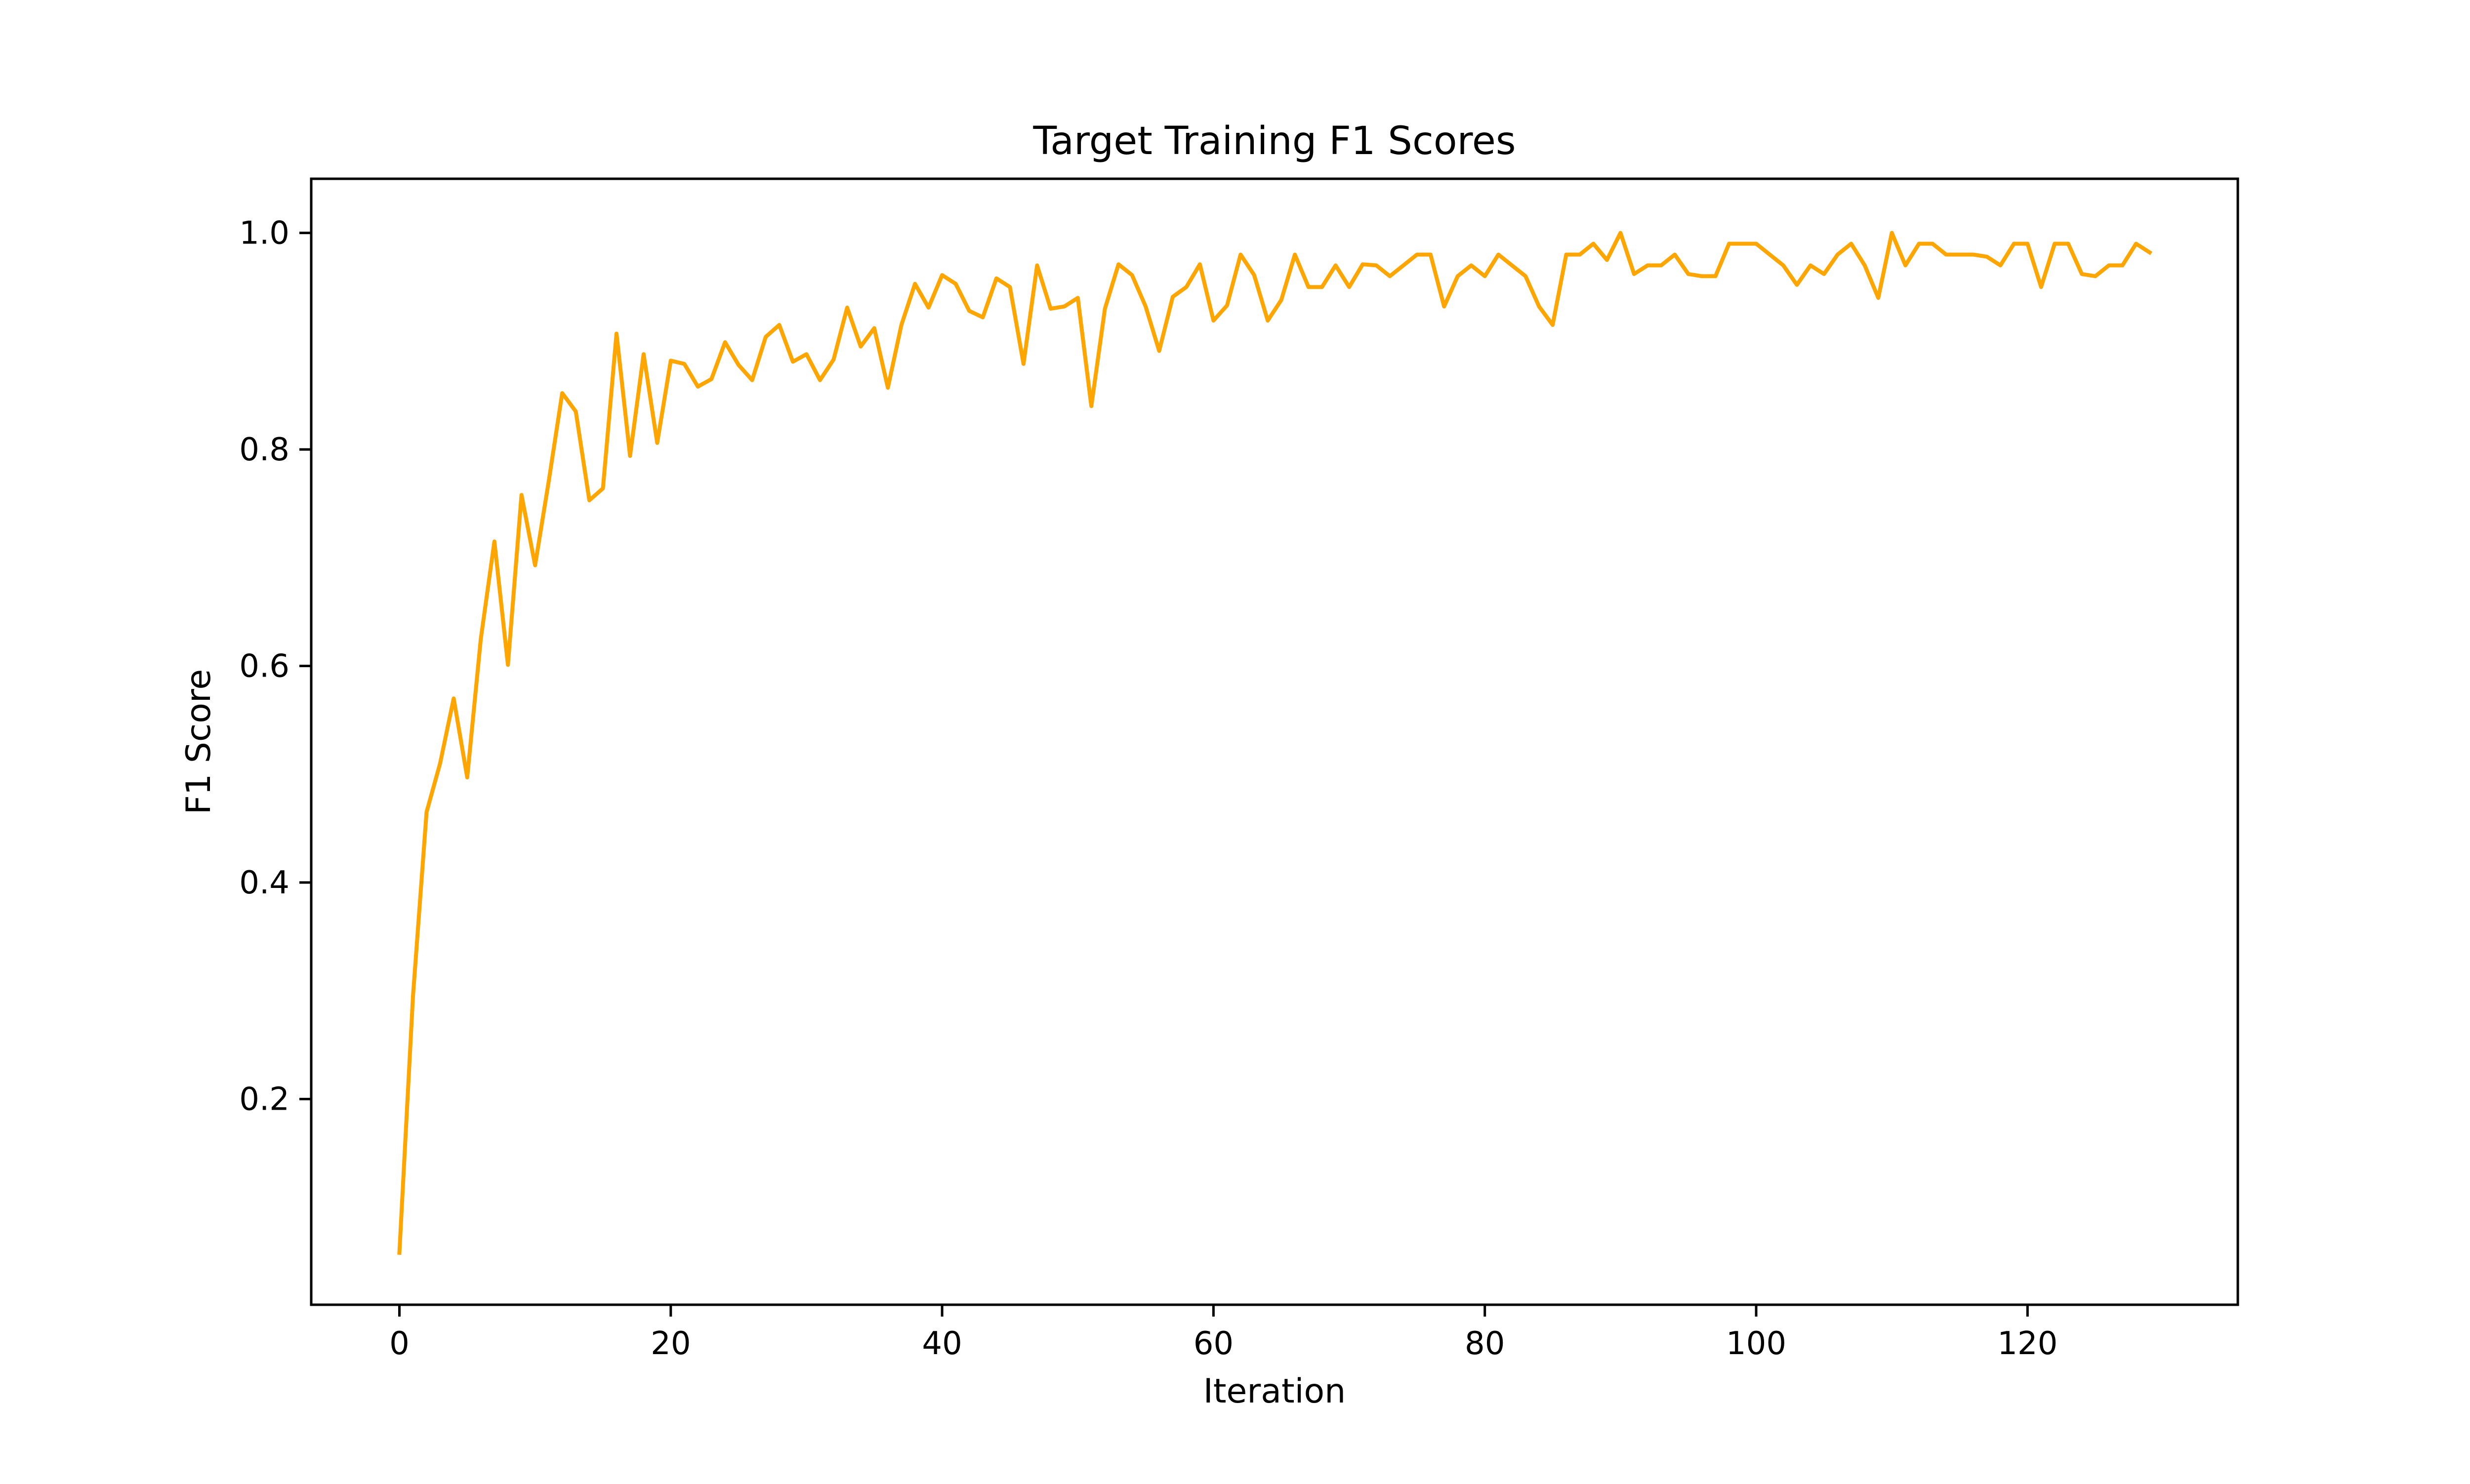 This screenshot has width=2470, height=1484. Describe the element at coordinates (1274, 141) in the screenshot. I see `chart-title: Target Training F1 Scores` at that location.